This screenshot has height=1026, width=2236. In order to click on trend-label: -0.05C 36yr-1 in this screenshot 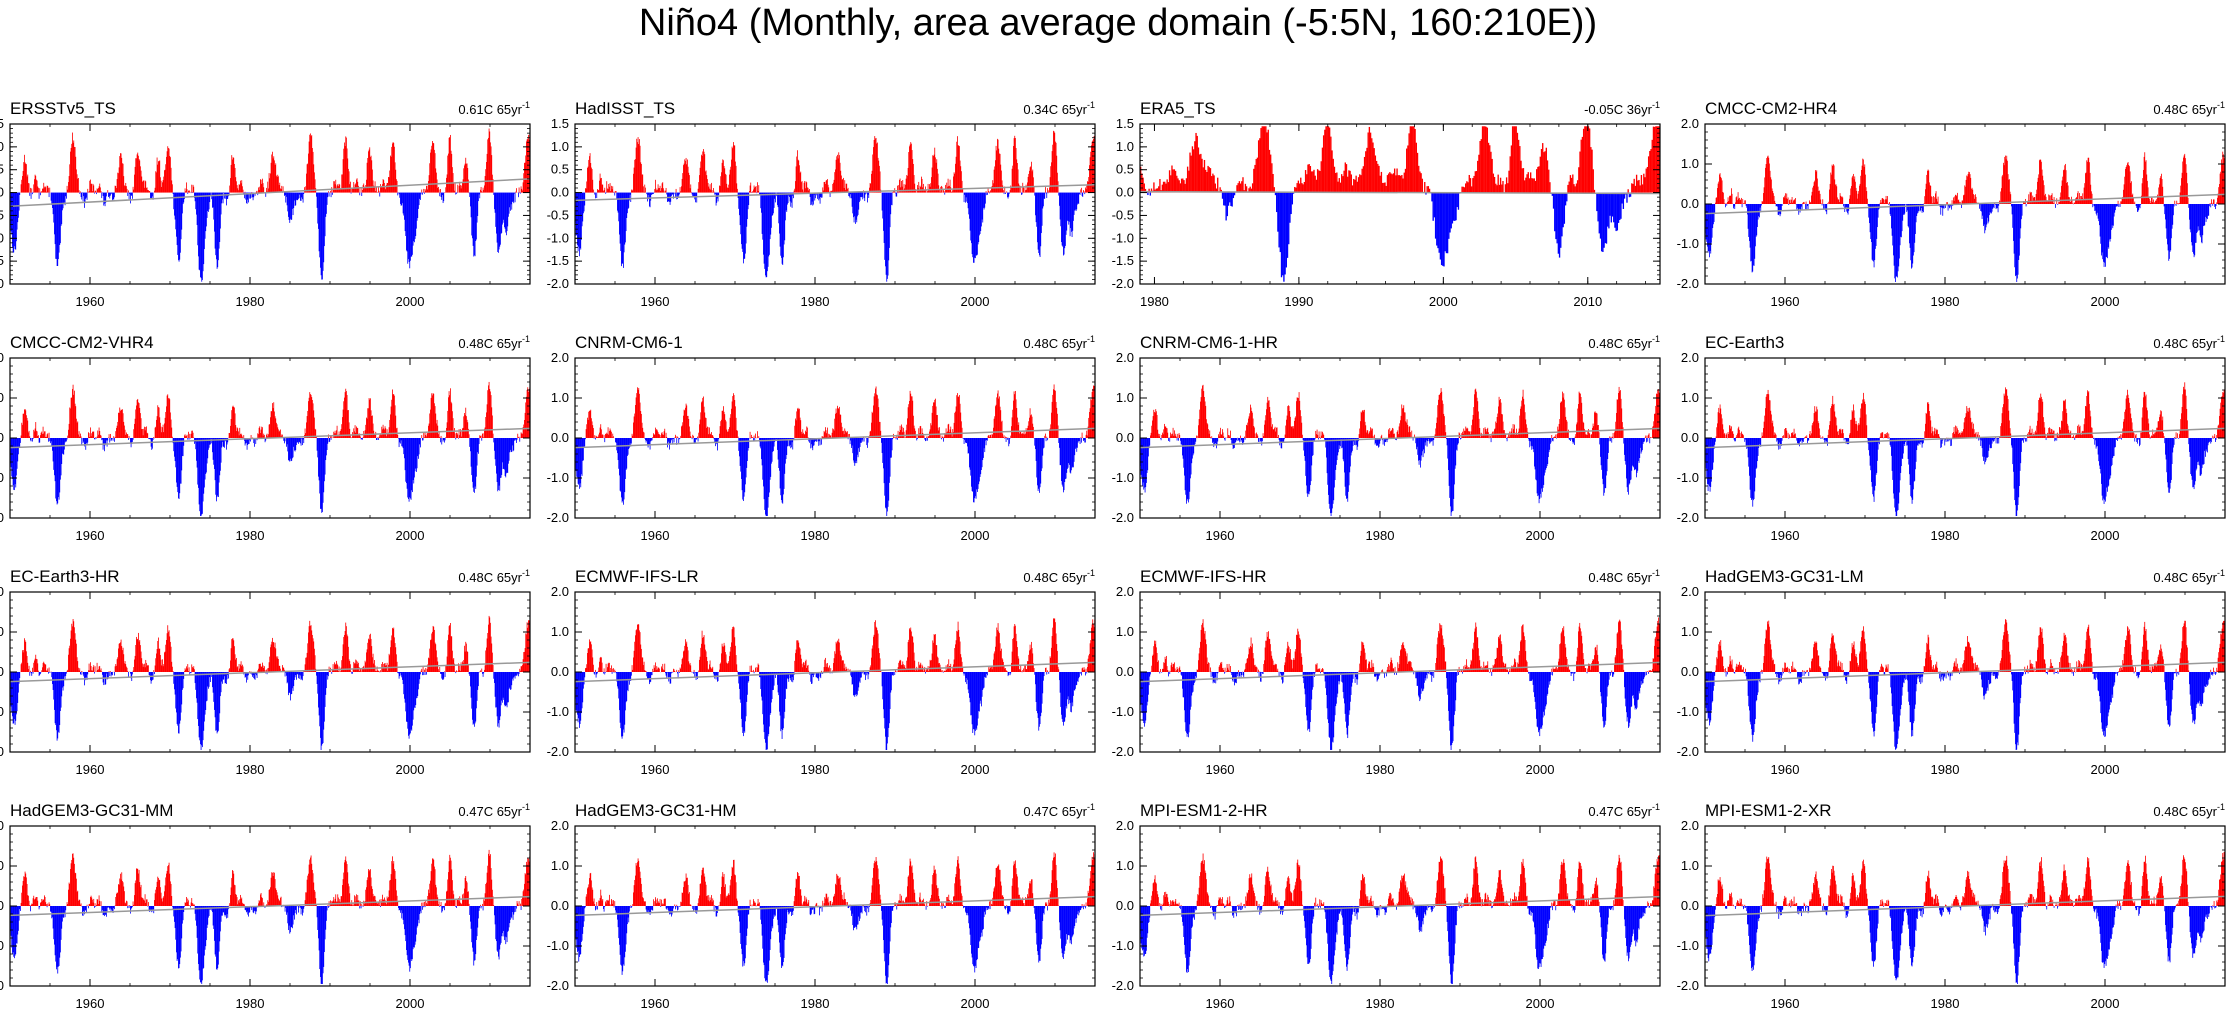, I will do `click(1622, 108)`.